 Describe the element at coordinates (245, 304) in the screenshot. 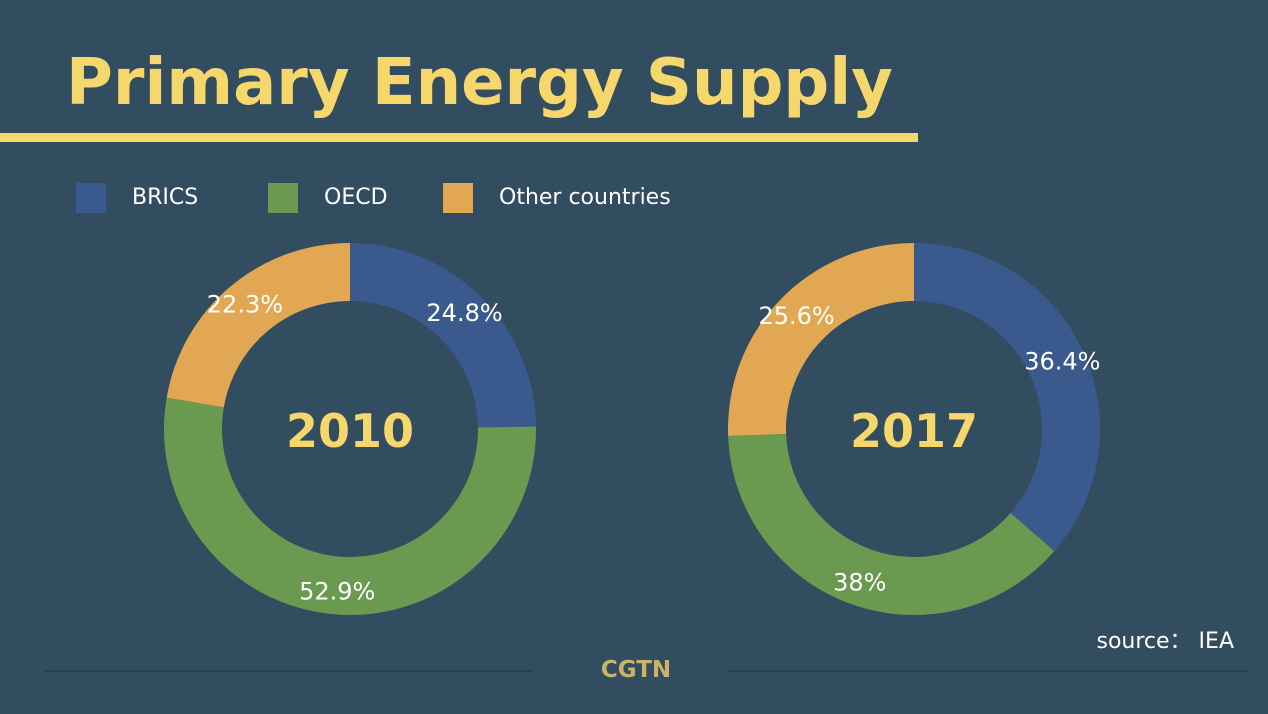

I see `data-label-other-countries-2010: 22.3%` at that location.